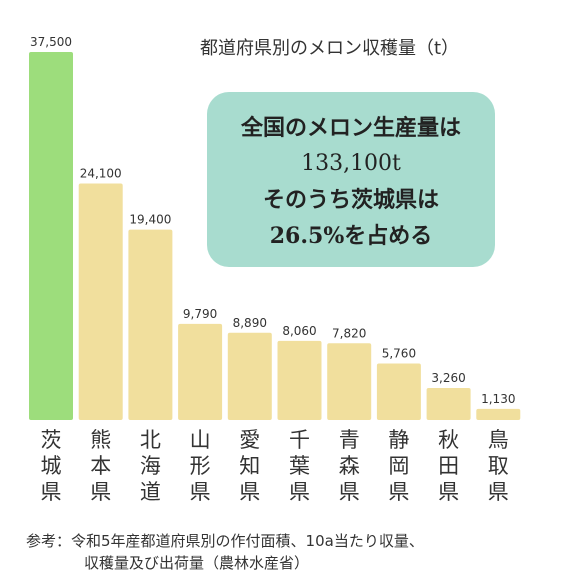 Image resolution: width=568 pixels, height=580 pixels. I want to click on category-label-2: 北海道, so click(150, 466).